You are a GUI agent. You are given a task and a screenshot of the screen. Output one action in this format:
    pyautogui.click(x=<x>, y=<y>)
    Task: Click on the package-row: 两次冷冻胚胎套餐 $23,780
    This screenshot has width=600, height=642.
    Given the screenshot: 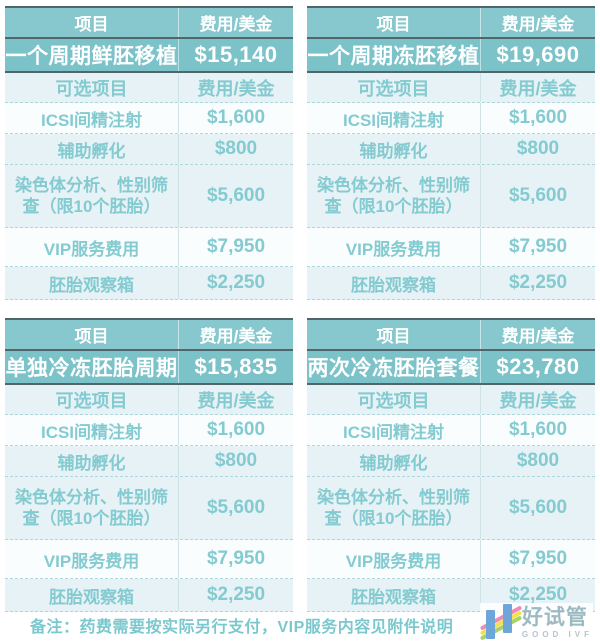 What is the action you would take?
    pyautogui.click(x=451, y=368)
    